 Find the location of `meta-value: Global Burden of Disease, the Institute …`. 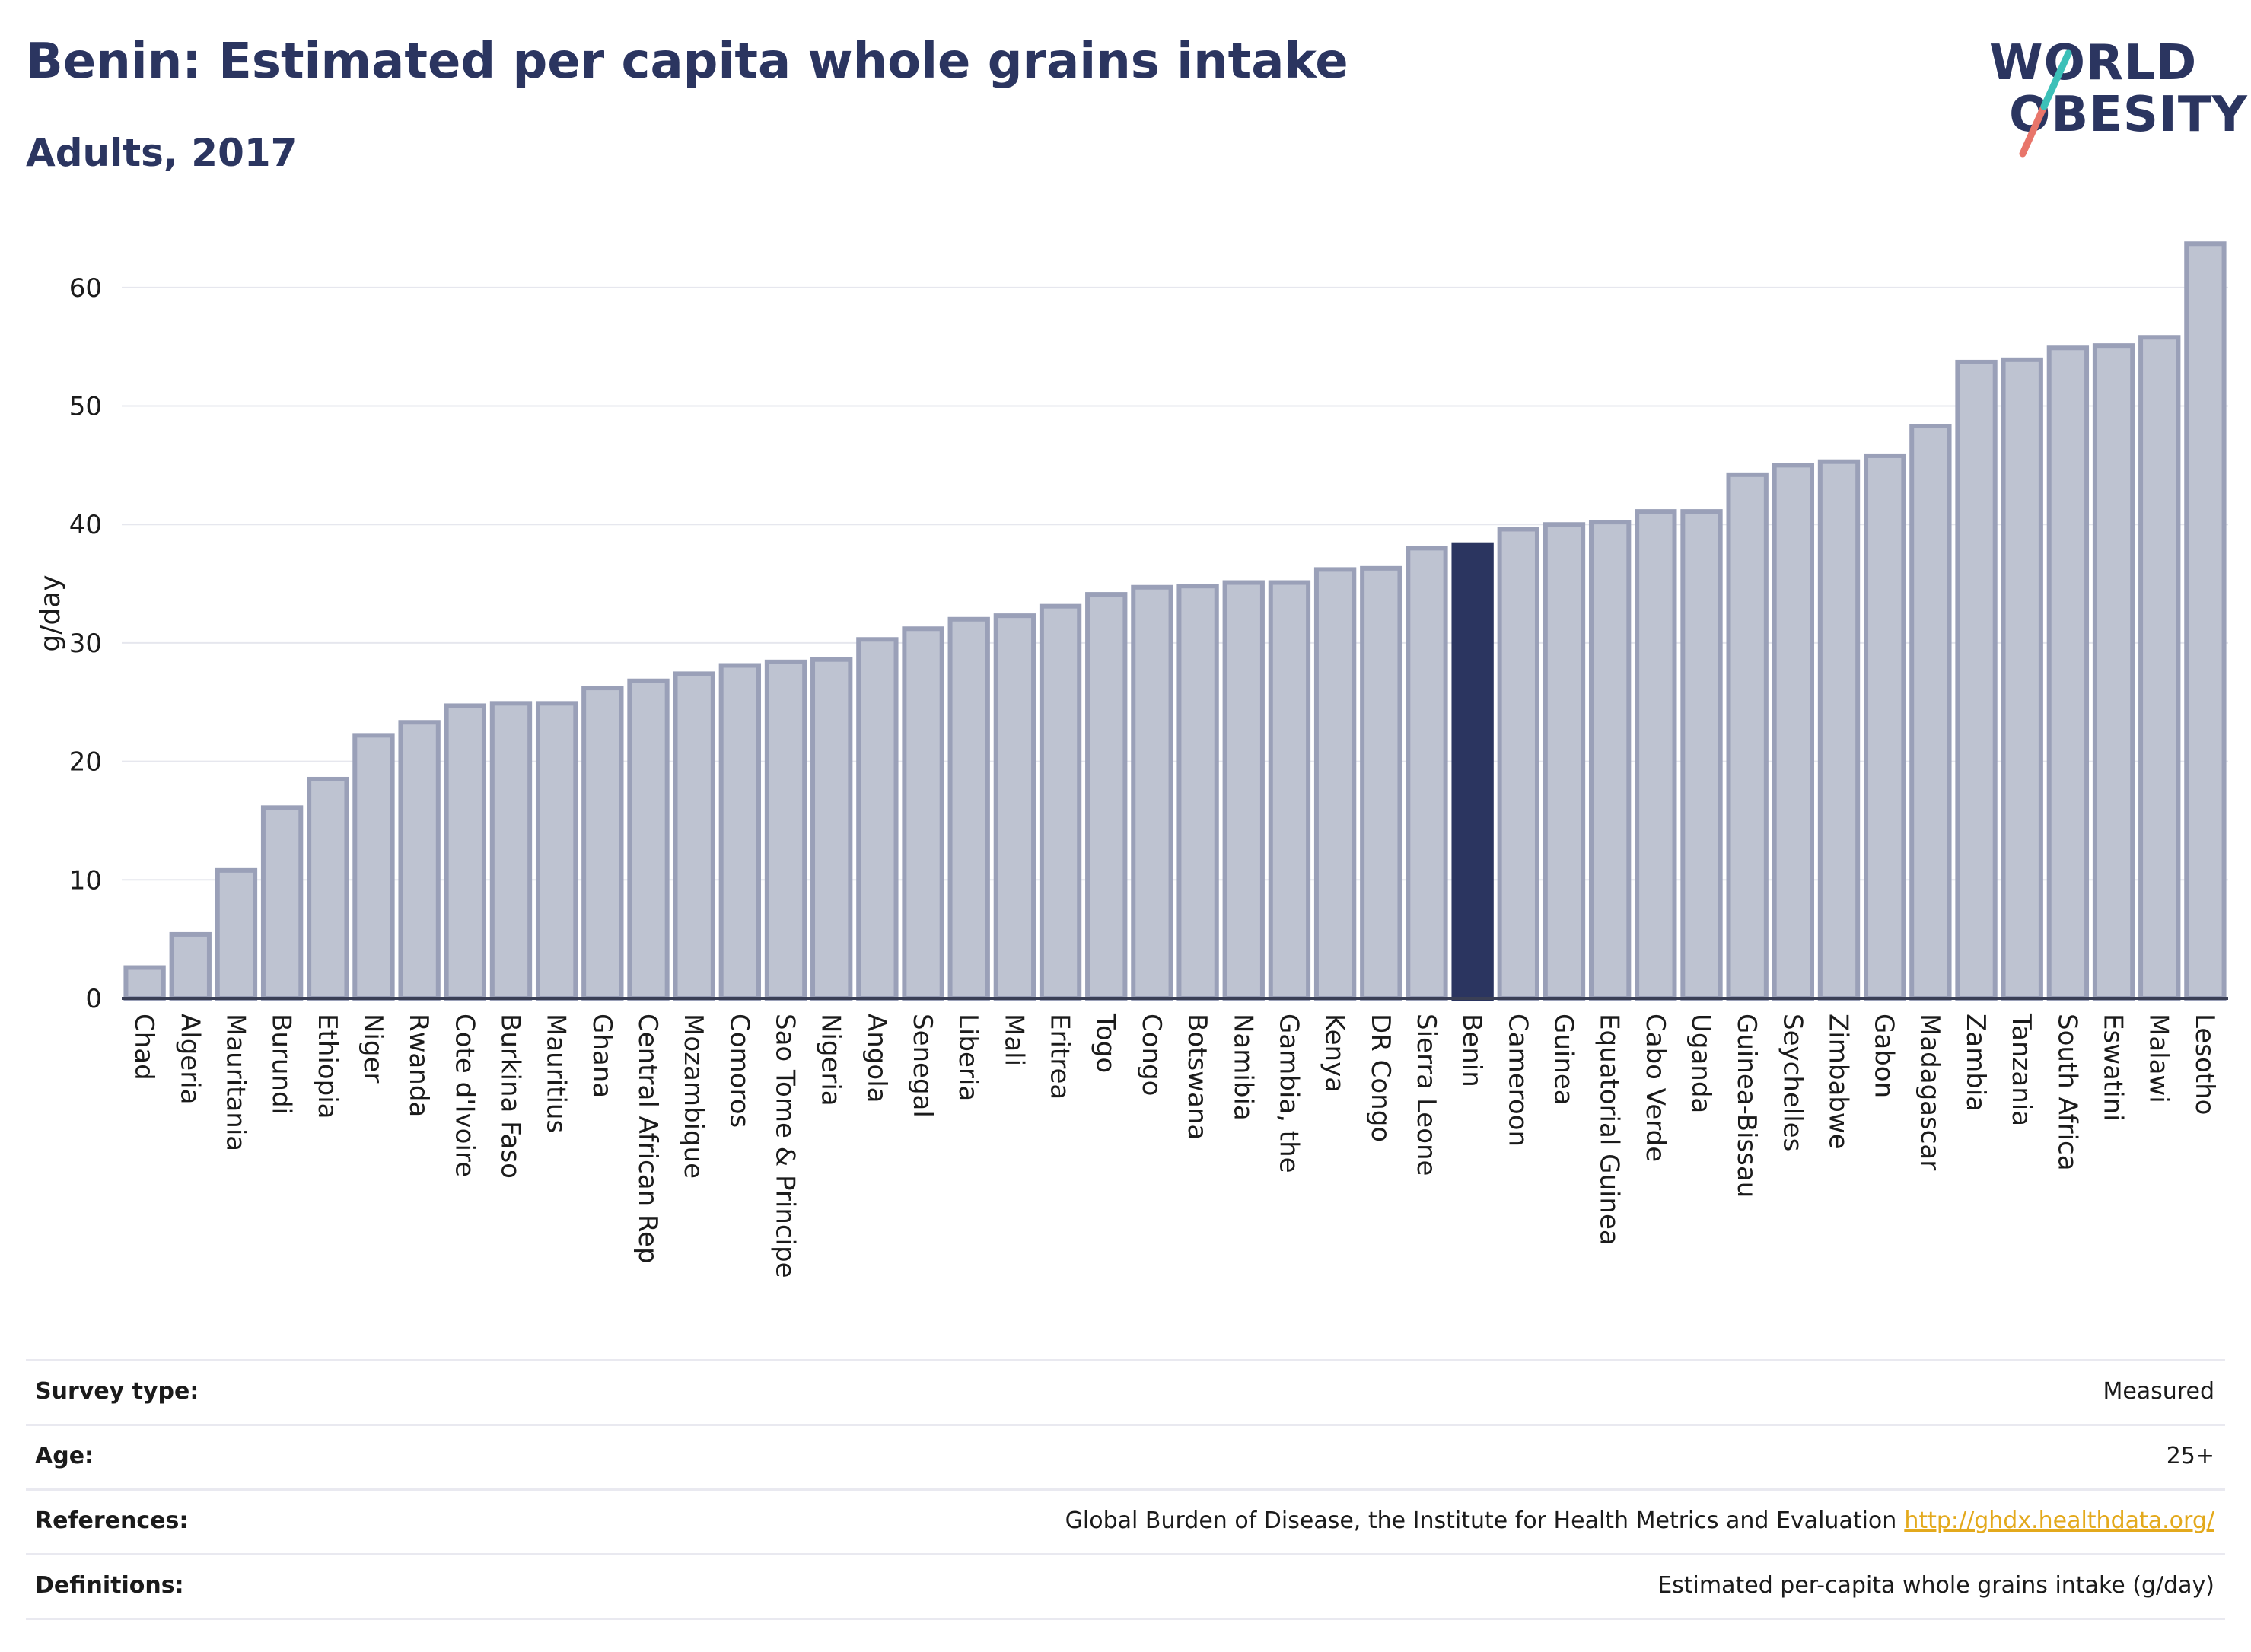

meta-value: Global Burden of Disease, the Institute … is located at coordinates (1481, 1520).